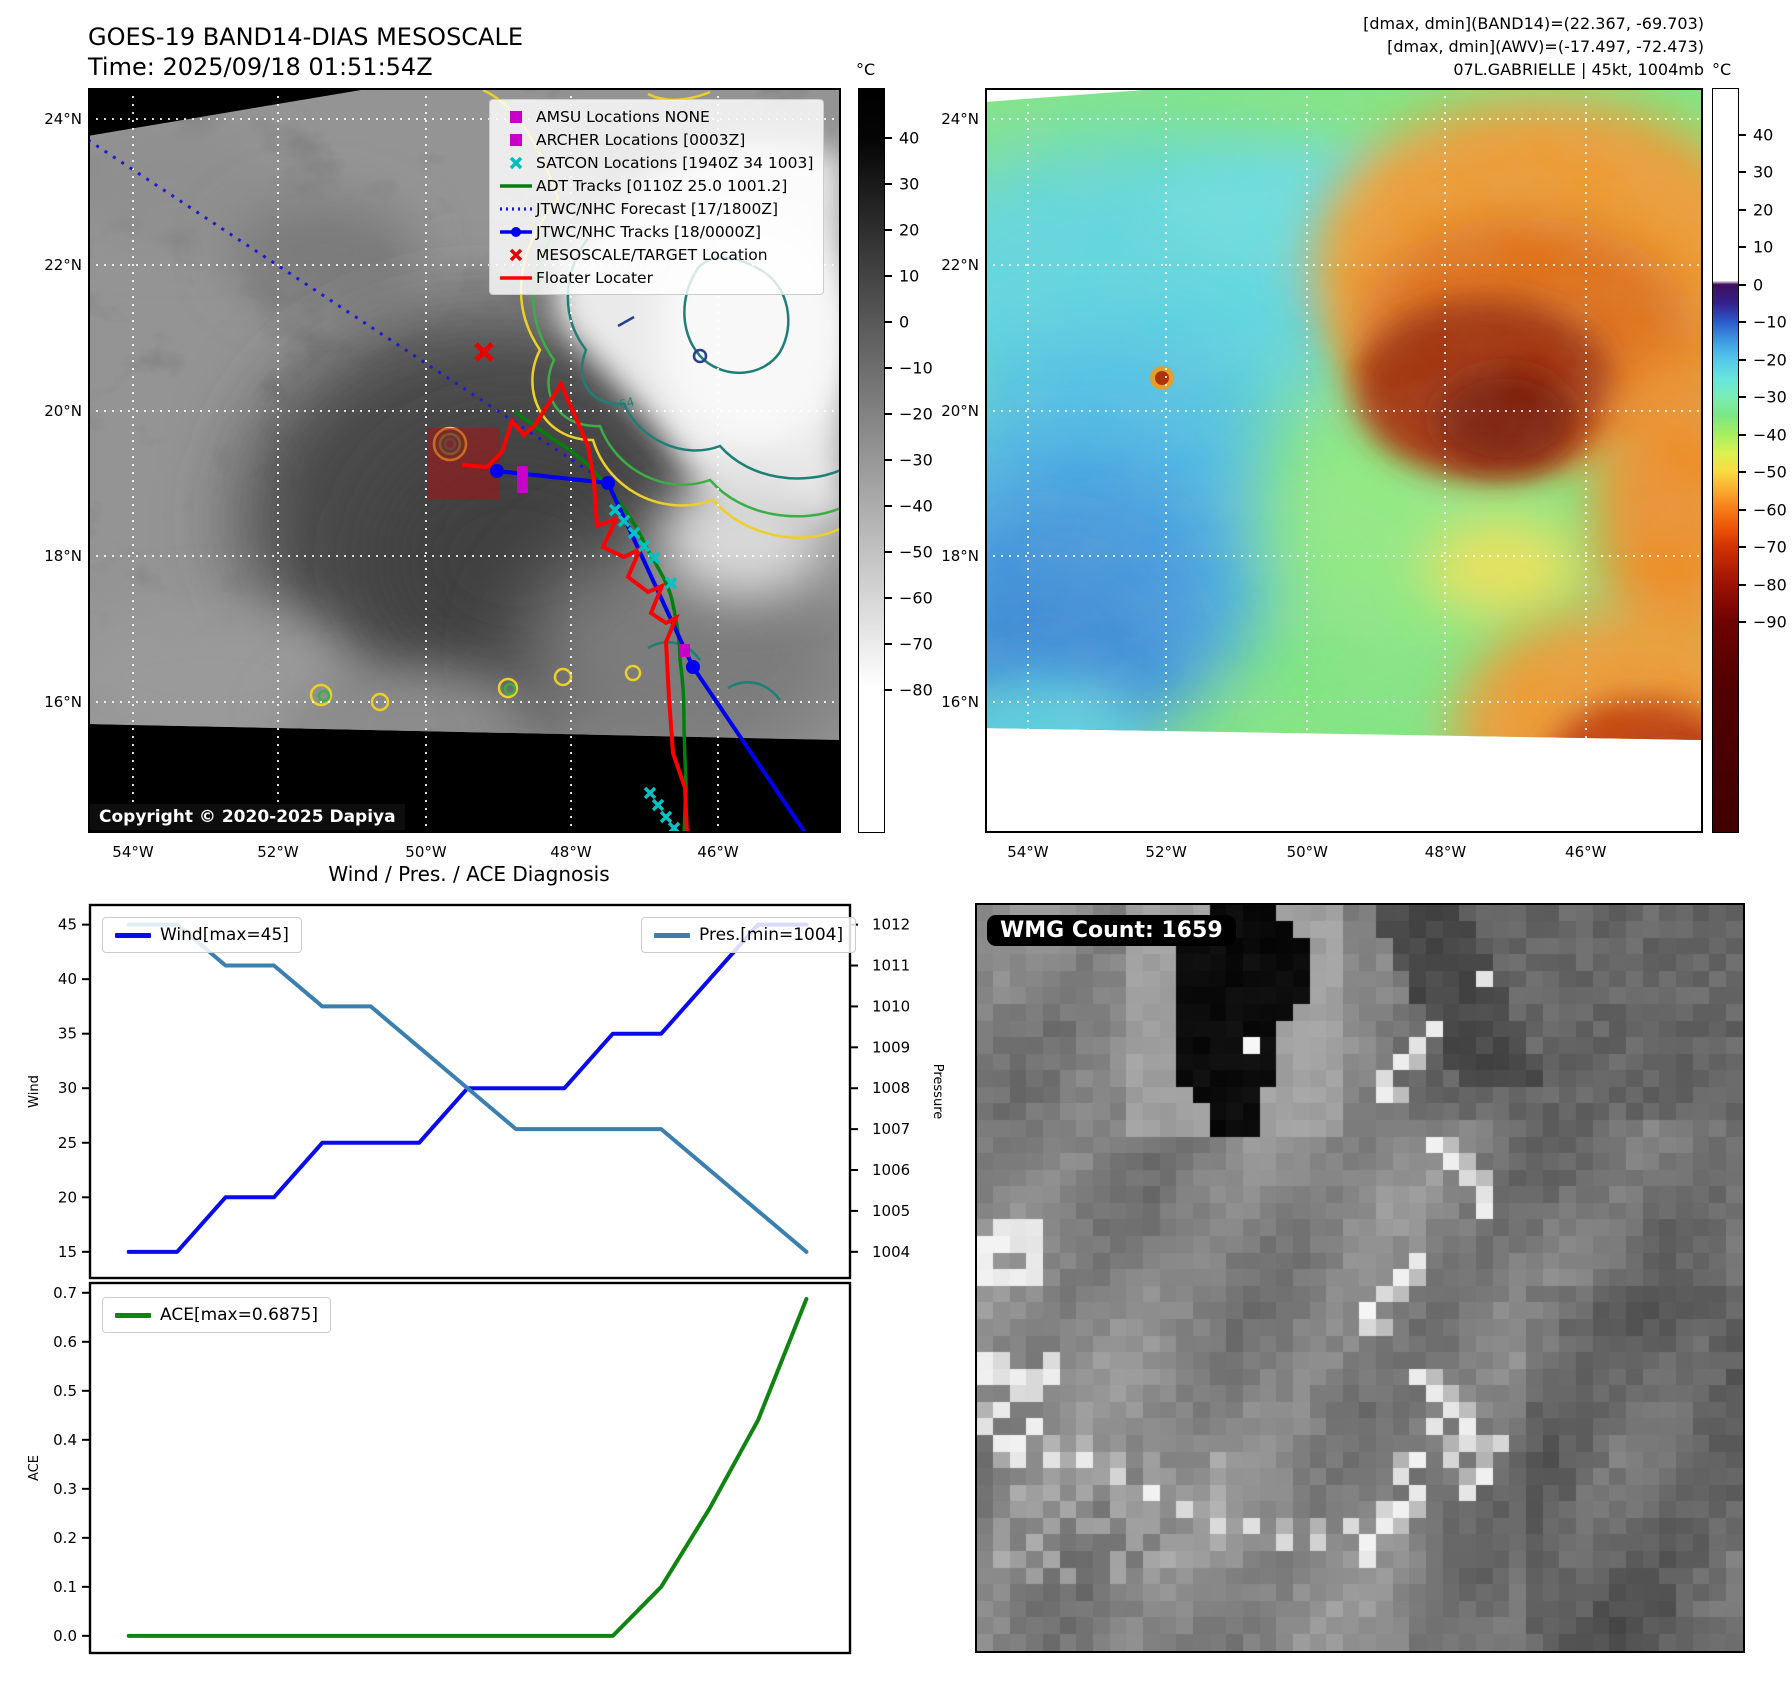 The image size is (1792, 1690). I want to click on awv-colorbar-ticklabel: −50, so click(1770, 472).